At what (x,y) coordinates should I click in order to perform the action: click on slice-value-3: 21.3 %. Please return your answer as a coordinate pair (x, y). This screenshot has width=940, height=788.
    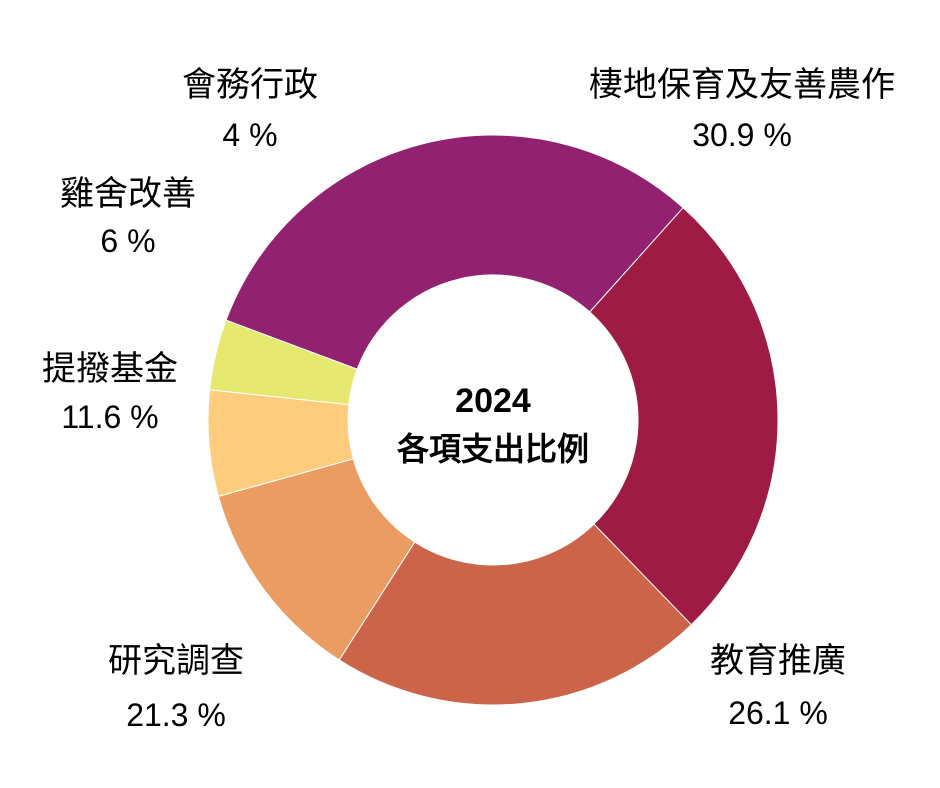
    Looking at the image, I should click on (176, 715).